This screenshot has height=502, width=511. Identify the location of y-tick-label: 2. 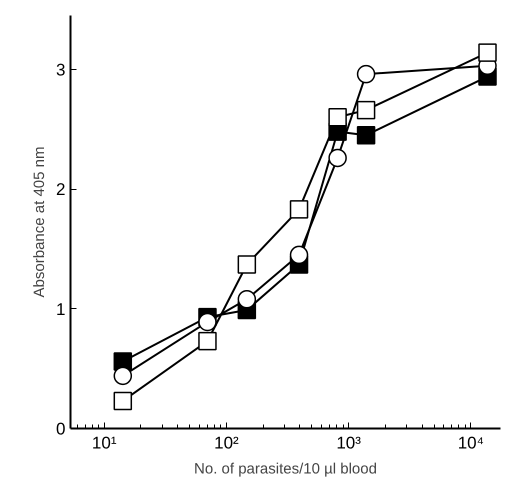
(61, 190).